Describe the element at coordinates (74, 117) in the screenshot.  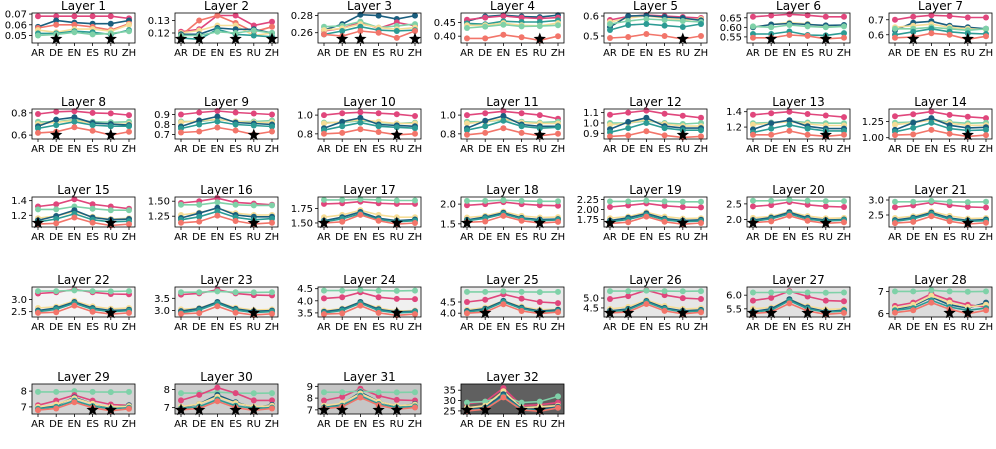
I see `data-point-navy` at that location.